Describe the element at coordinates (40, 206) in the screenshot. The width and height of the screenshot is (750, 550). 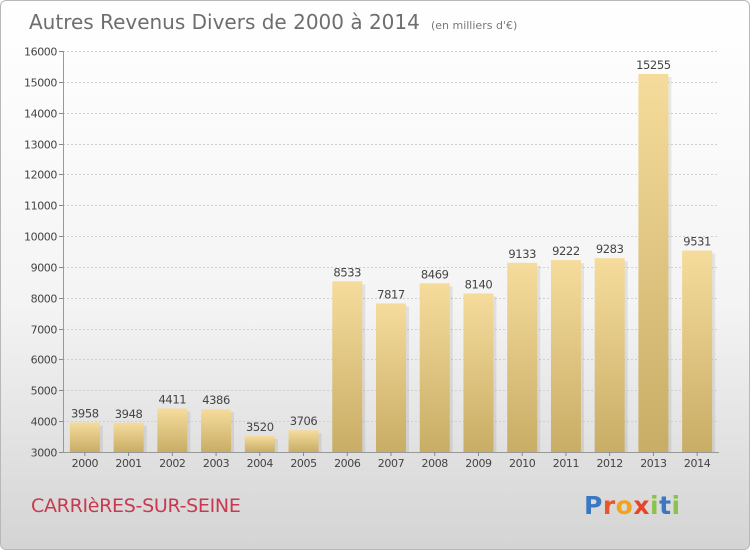
I see `y-tick-label: 11000` at that location.